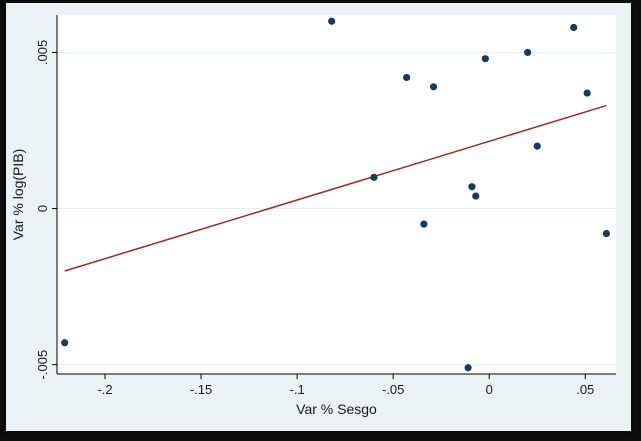 The image size is (641, 441). Describe the element at coordinates (201, 389) in the screenshot. I see `x-tick-label: -.15` at that location.